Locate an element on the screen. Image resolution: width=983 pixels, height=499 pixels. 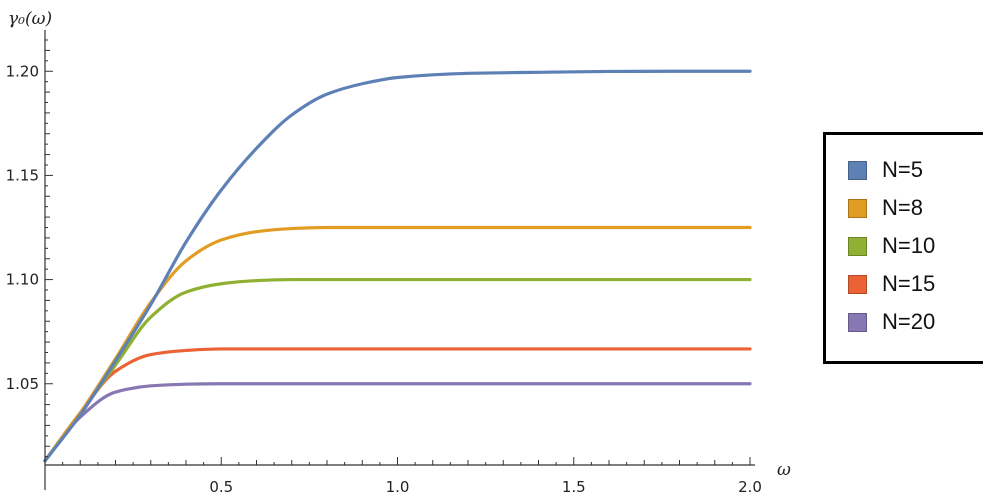
legend-item: N=20 is located at coordinates (915, 322).